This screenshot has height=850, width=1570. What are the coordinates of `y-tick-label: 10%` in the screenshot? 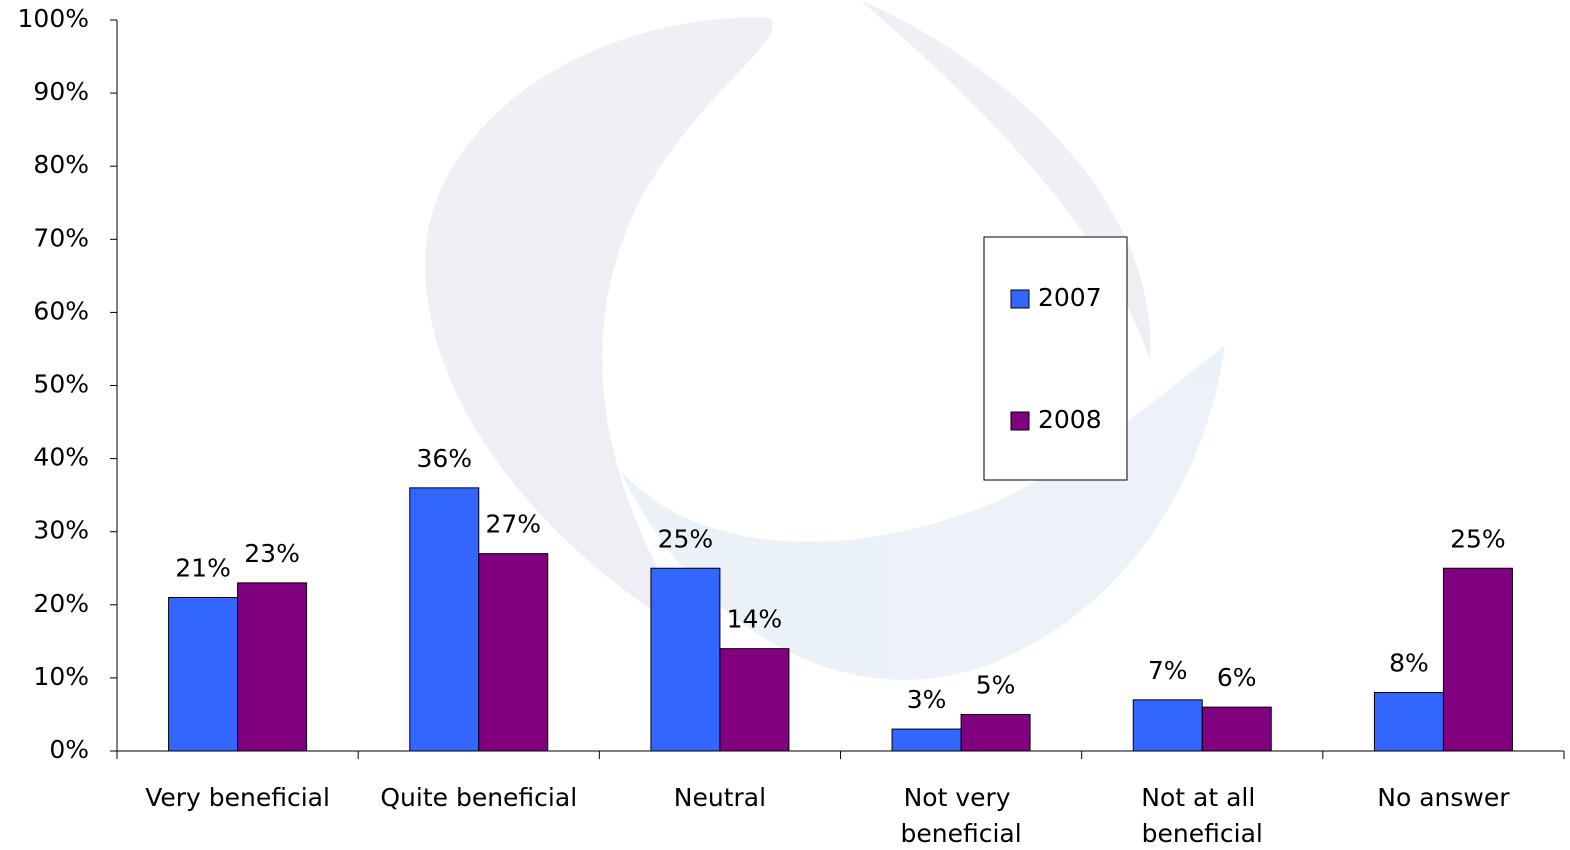 It's located at (61, 676).